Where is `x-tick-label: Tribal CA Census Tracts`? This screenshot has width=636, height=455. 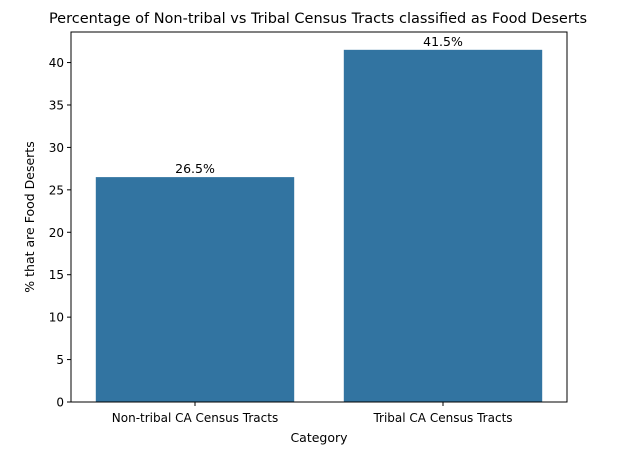
x-tick-label: Tribal CA Census Tracts is located at coordinates (442, 418).